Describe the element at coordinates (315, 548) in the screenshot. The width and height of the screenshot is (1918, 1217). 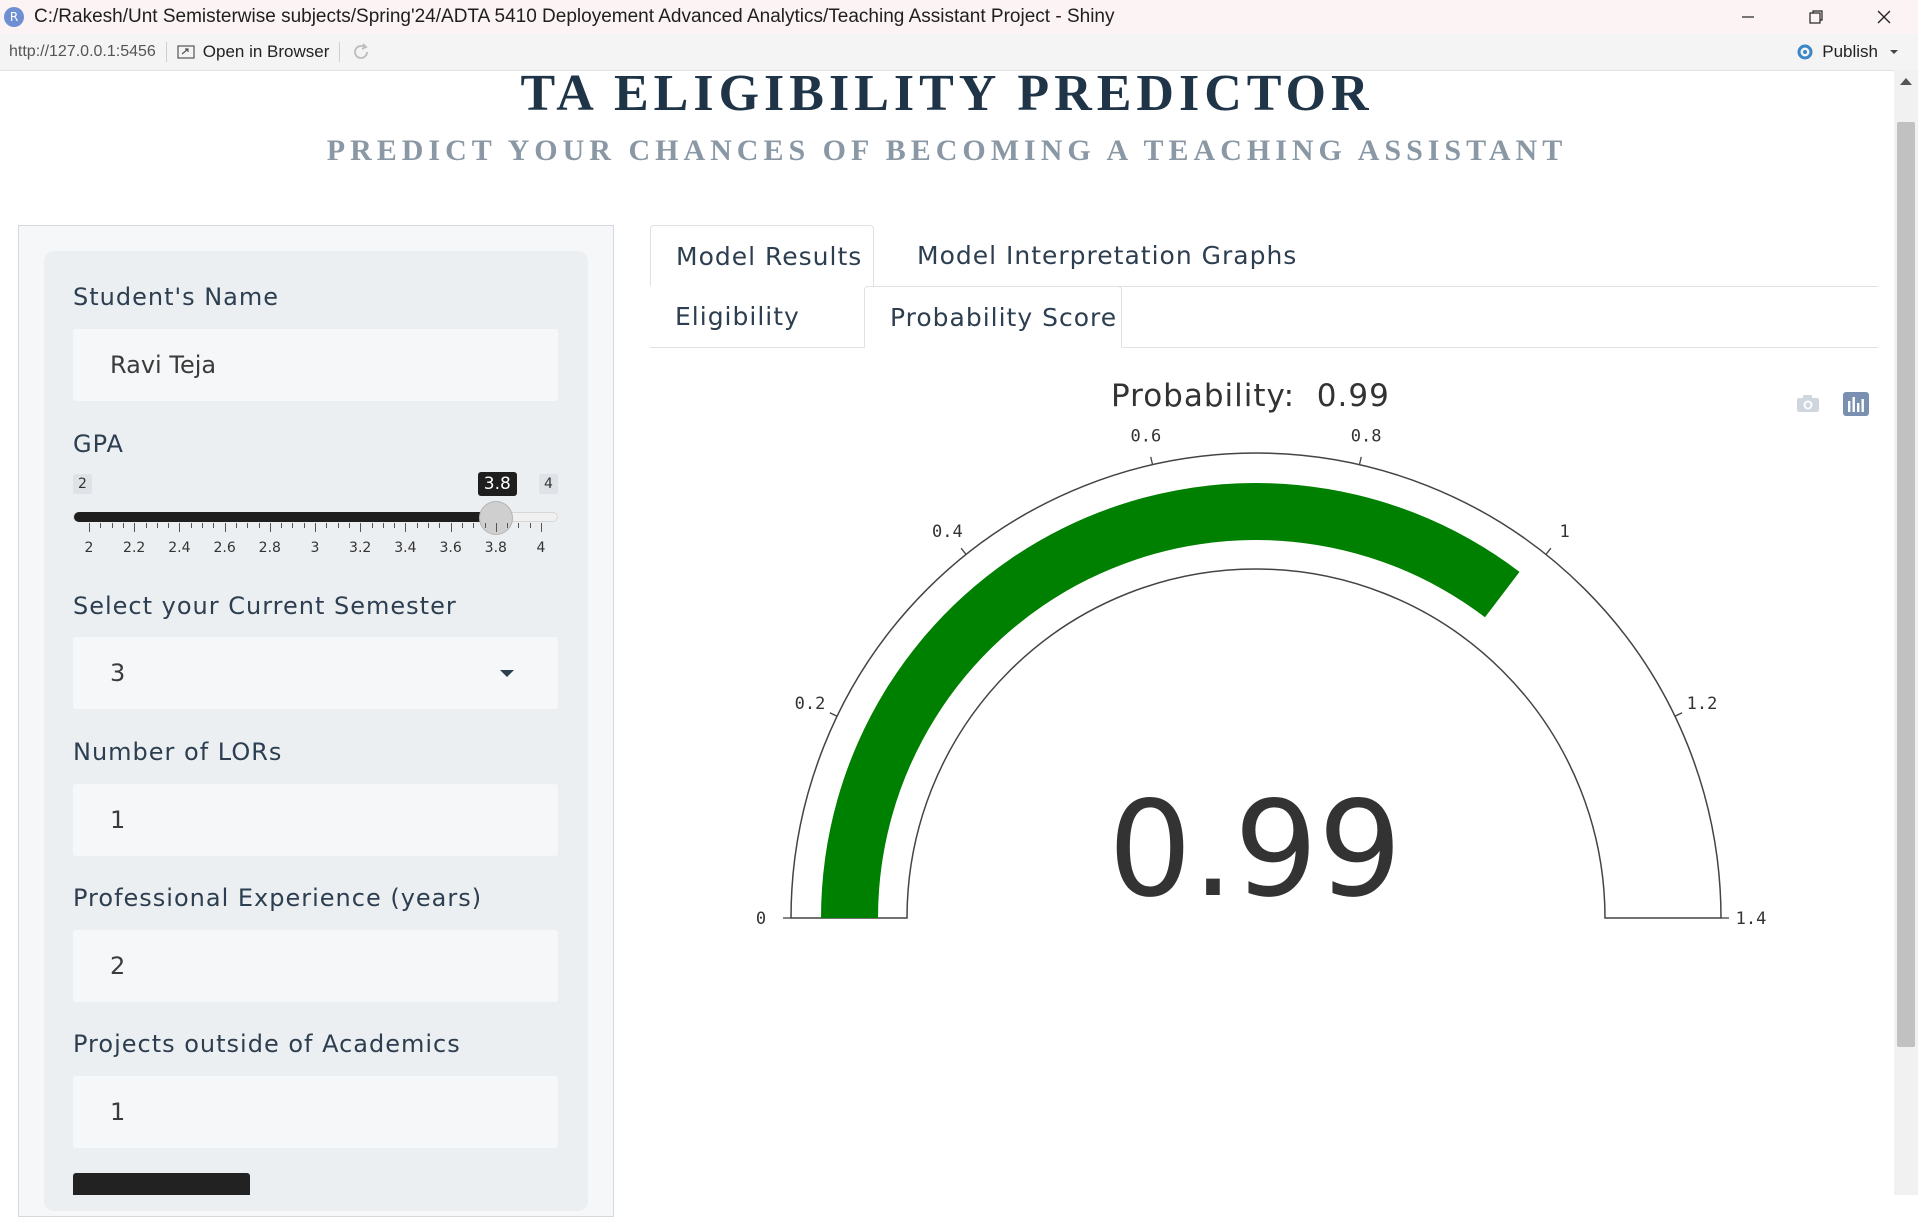
I see `gpa-slider-tick-label: 3` at that location.